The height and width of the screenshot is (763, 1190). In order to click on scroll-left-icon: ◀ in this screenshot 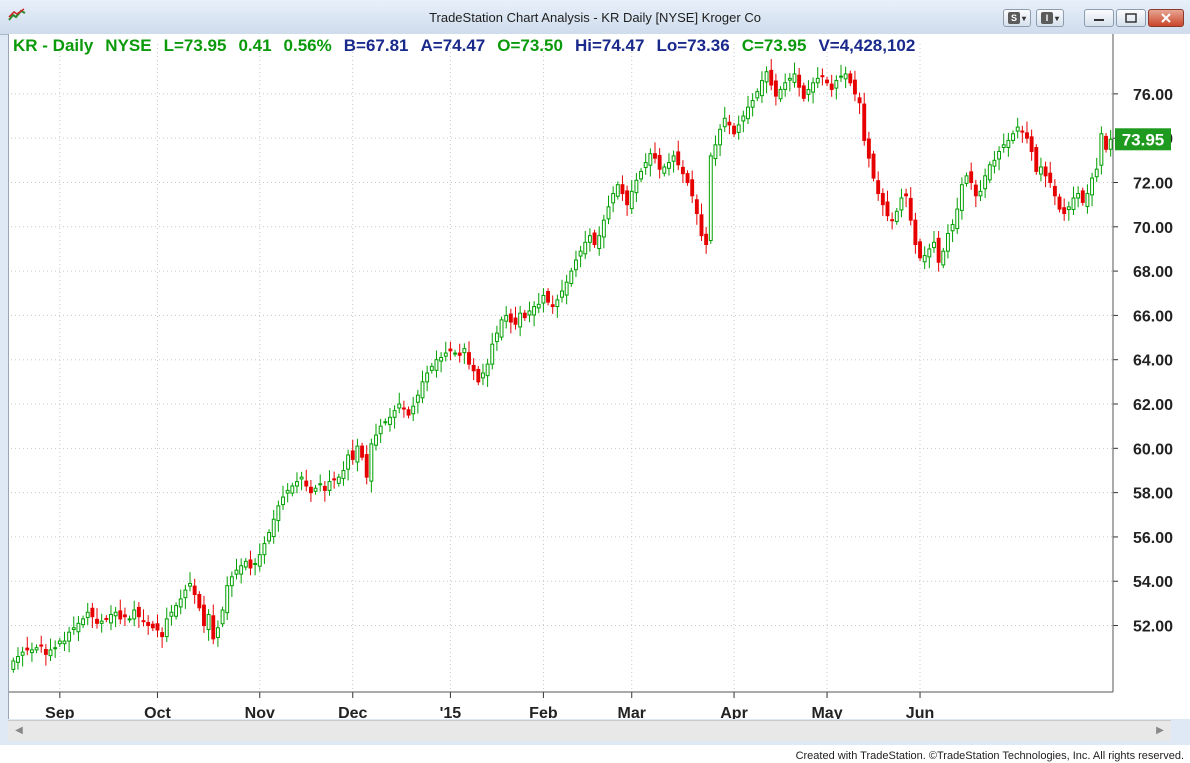, I will do `click(19, 730)`.